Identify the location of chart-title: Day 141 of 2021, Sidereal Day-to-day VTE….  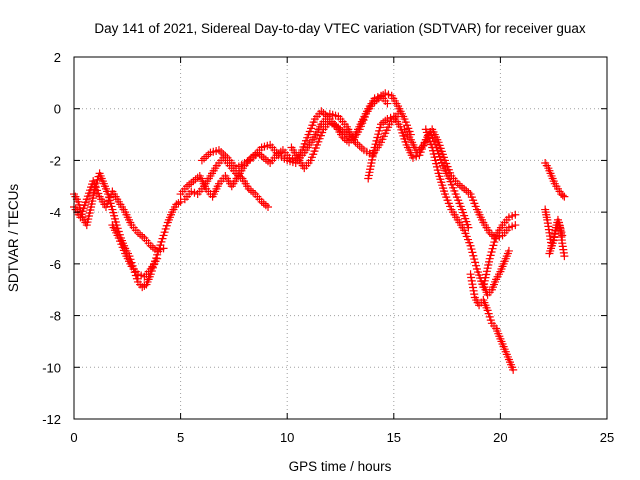
(339, 28).